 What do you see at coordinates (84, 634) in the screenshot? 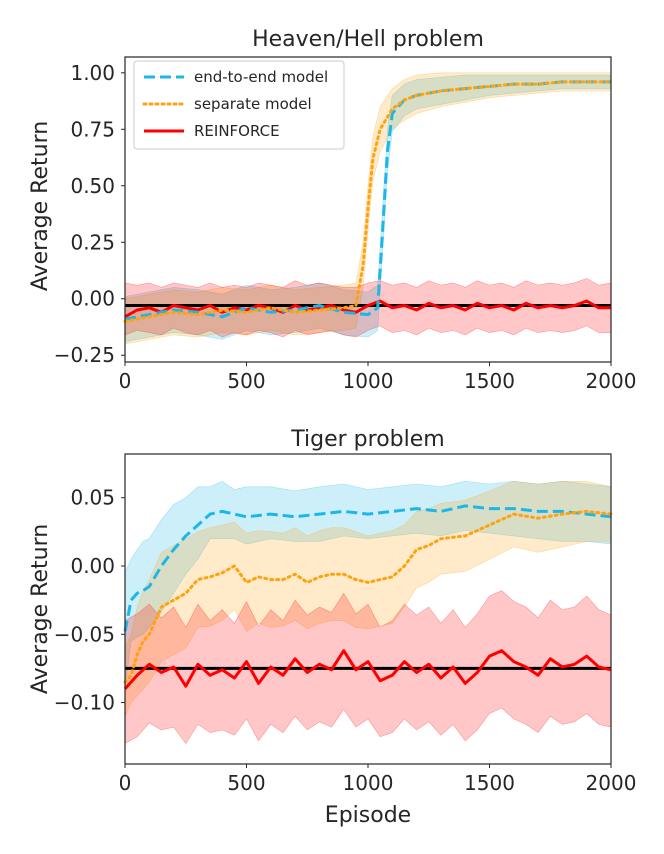
I see `y-tick-label: −0.05` at bounding box center [84, 634].